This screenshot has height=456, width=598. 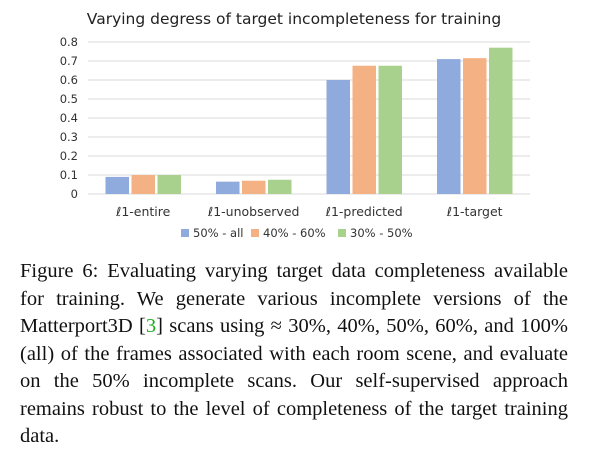 What do you see at coordinates (253, 211) in the screenshot?
I see `x-tick-label: ℓ1-unobserved` at bounding box center [253, 211].